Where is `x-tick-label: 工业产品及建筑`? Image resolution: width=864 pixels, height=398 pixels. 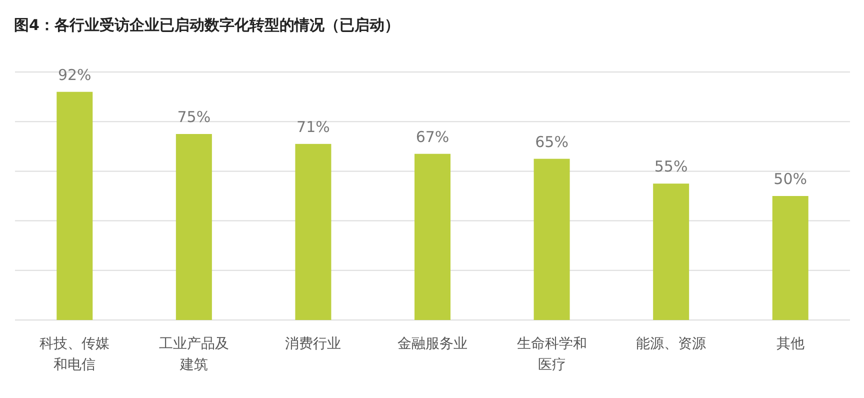 x-tick-label: 工业产品及建筑 is located at coordinates (194, 355).